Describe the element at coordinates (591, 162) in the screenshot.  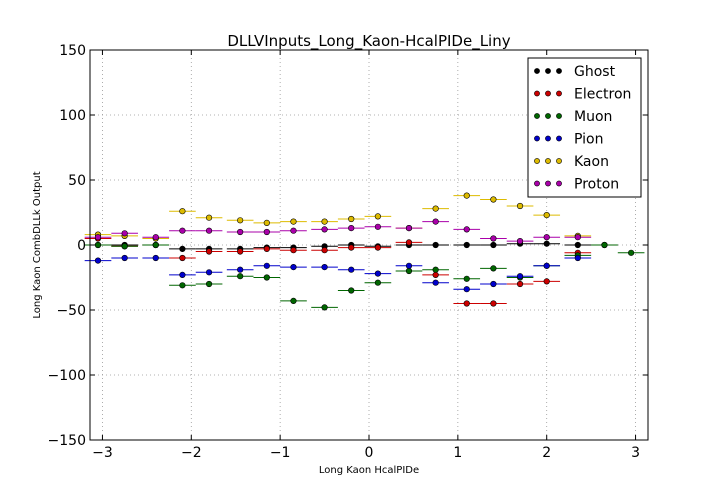
I see `legend-label: Kaon` at that location.